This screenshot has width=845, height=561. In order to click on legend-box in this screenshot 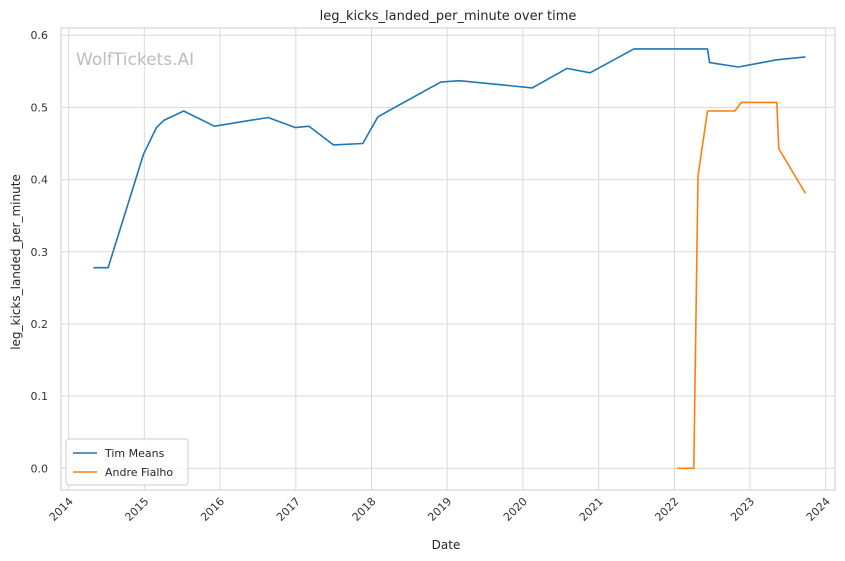, I will do `click(127, 462)`.